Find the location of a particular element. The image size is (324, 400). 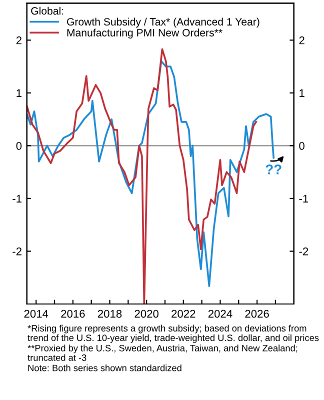

annotation: ?? is located at coordinates (274, 169).